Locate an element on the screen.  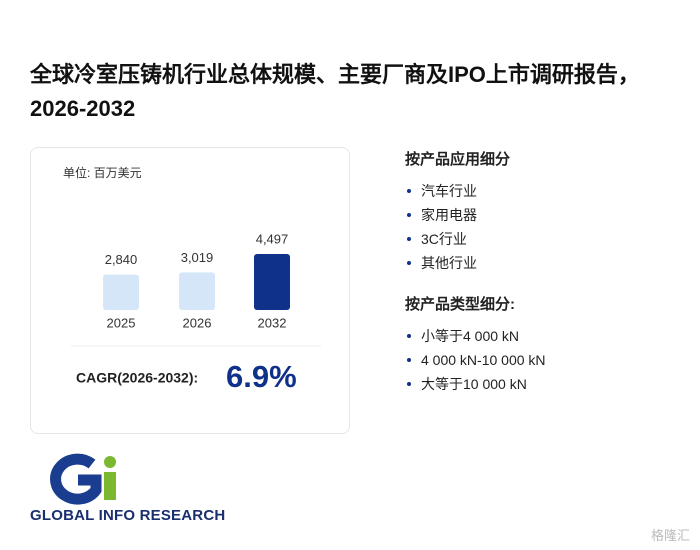
value-label: 4,497 is located at coordinates (272, 238).